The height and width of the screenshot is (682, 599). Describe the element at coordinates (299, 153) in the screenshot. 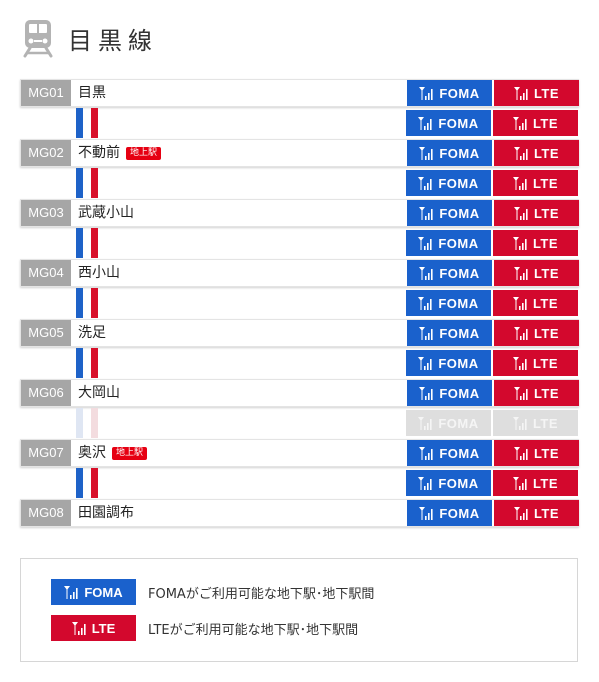

I see `station-item: MG02 不動前 地上駅 FOMA LTE` at that location.